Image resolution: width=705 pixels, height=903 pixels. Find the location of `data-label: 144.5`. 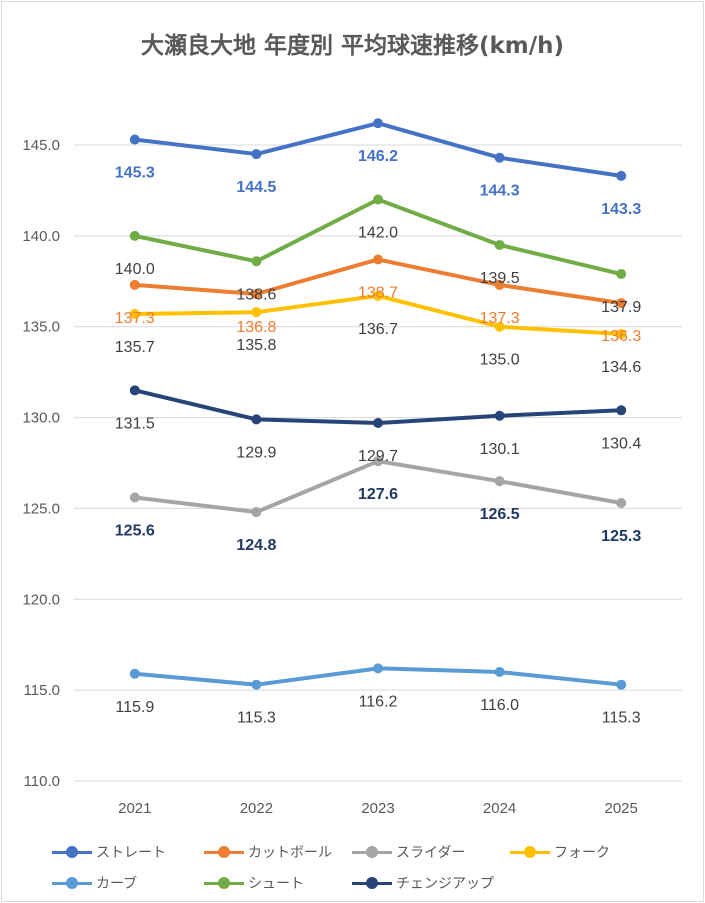

data-label: 144.5 is located at coordinates (256, 187).